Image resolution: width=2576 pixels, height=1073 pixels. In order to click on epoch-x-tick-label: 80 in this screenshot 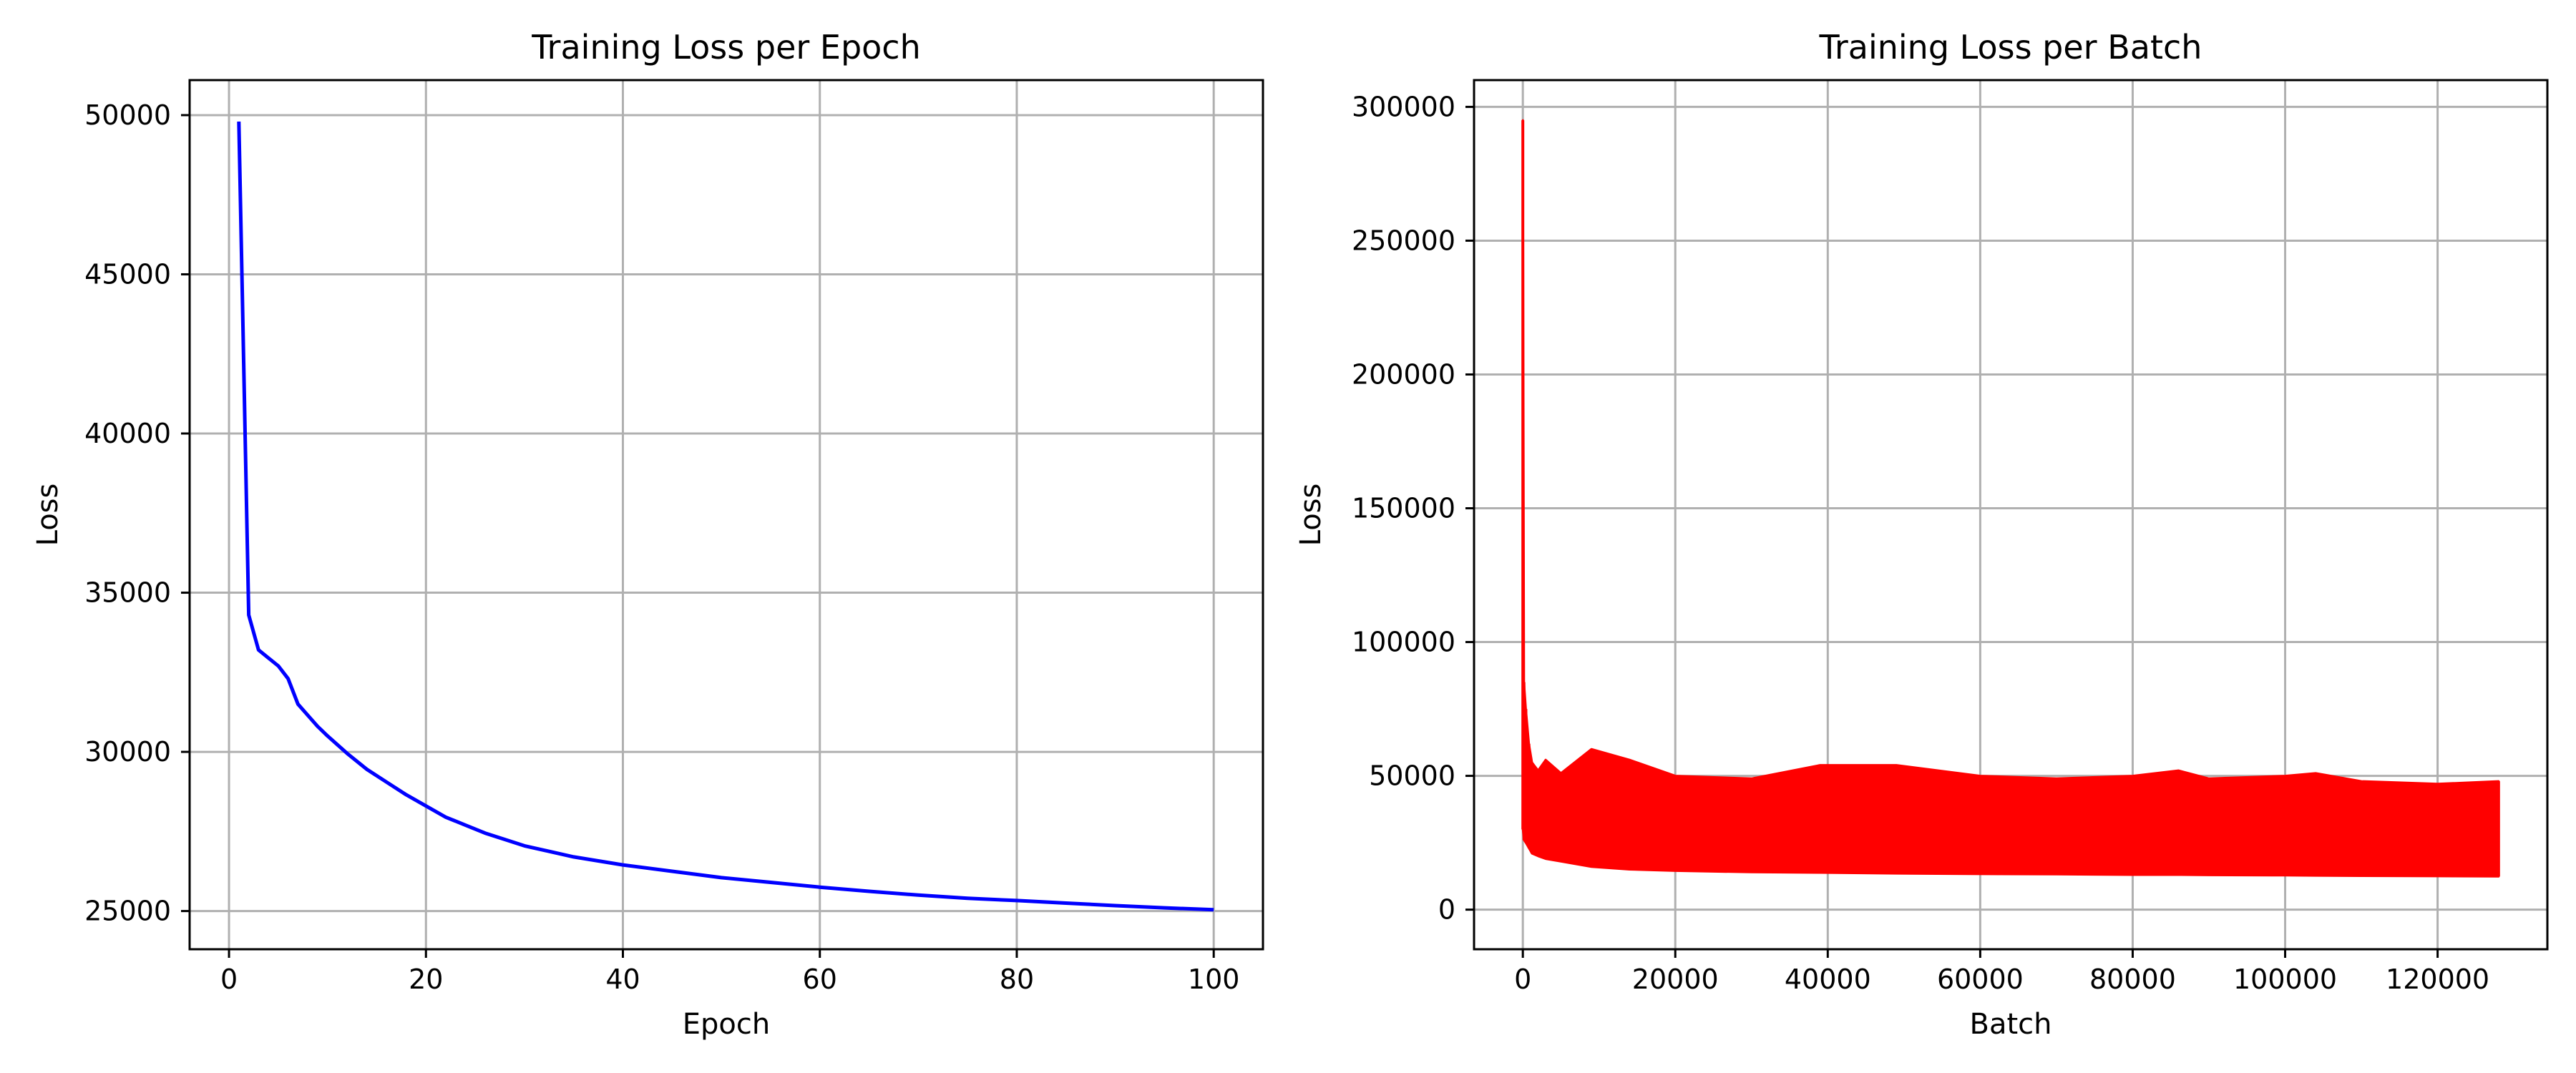, I will do `click(1017, 979)`.